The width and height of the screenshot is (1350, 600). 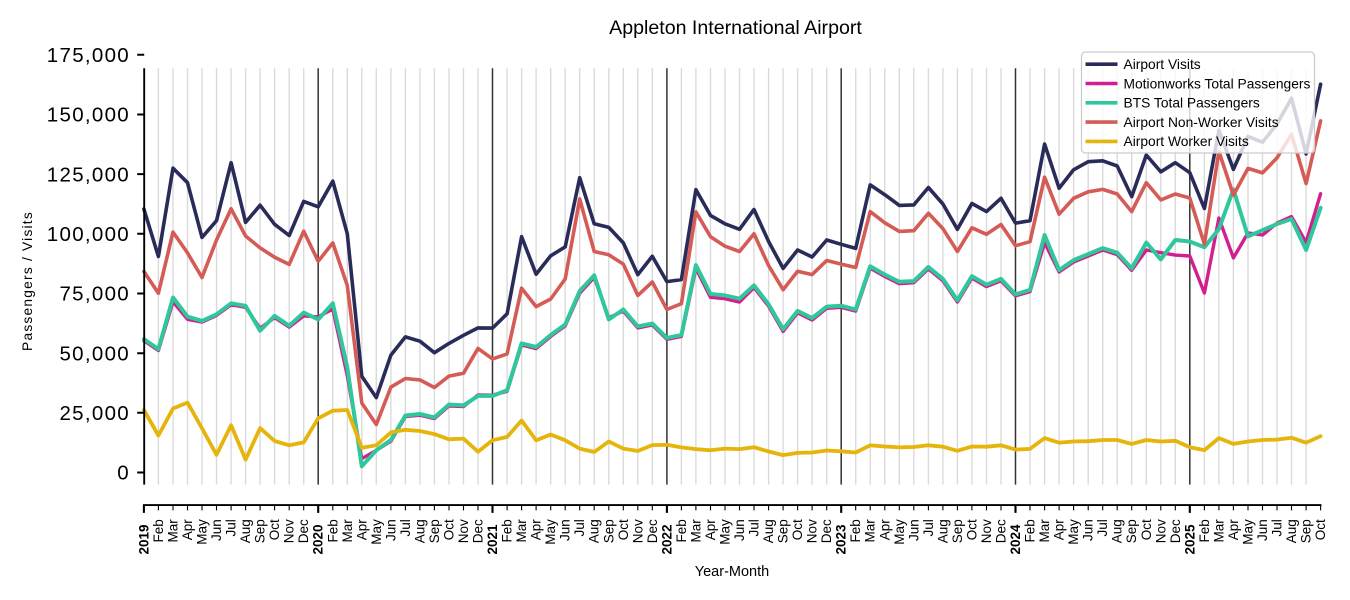 I want to click on svg-text: 2020, so click(x=318, y=540).